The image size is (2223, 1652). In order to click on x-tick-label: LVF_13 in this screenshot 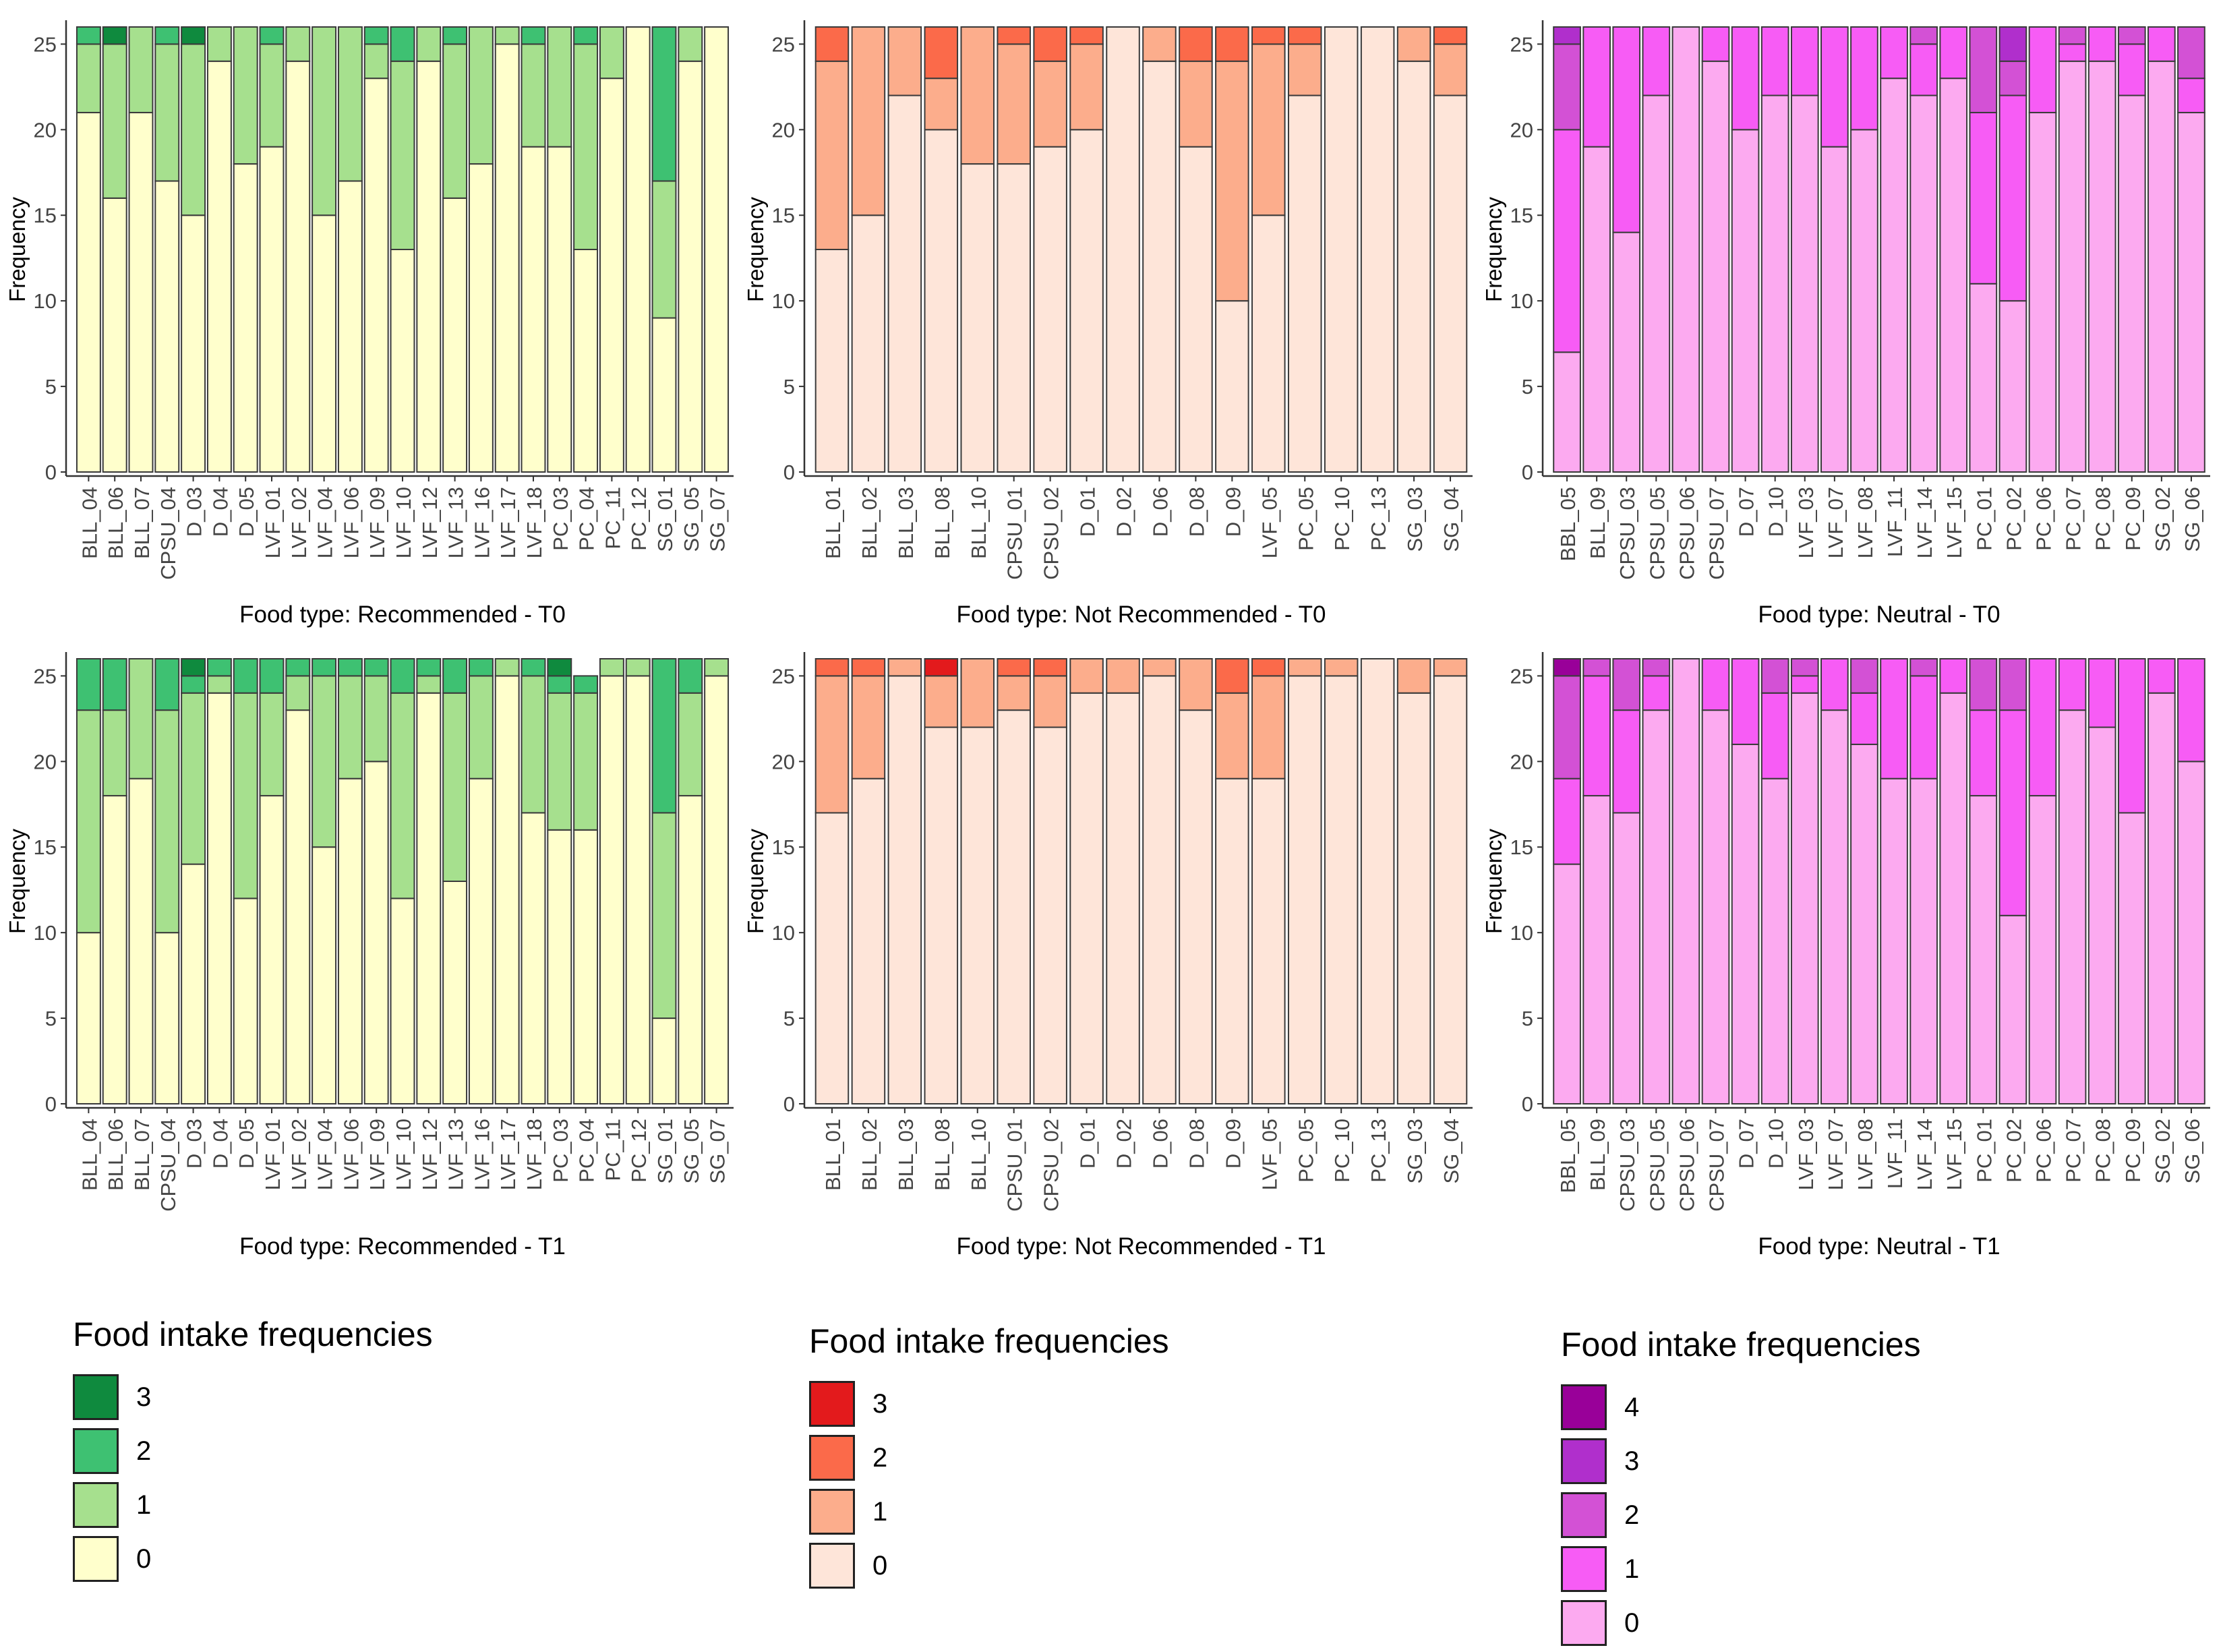, I will do `click(456, 1154)`.